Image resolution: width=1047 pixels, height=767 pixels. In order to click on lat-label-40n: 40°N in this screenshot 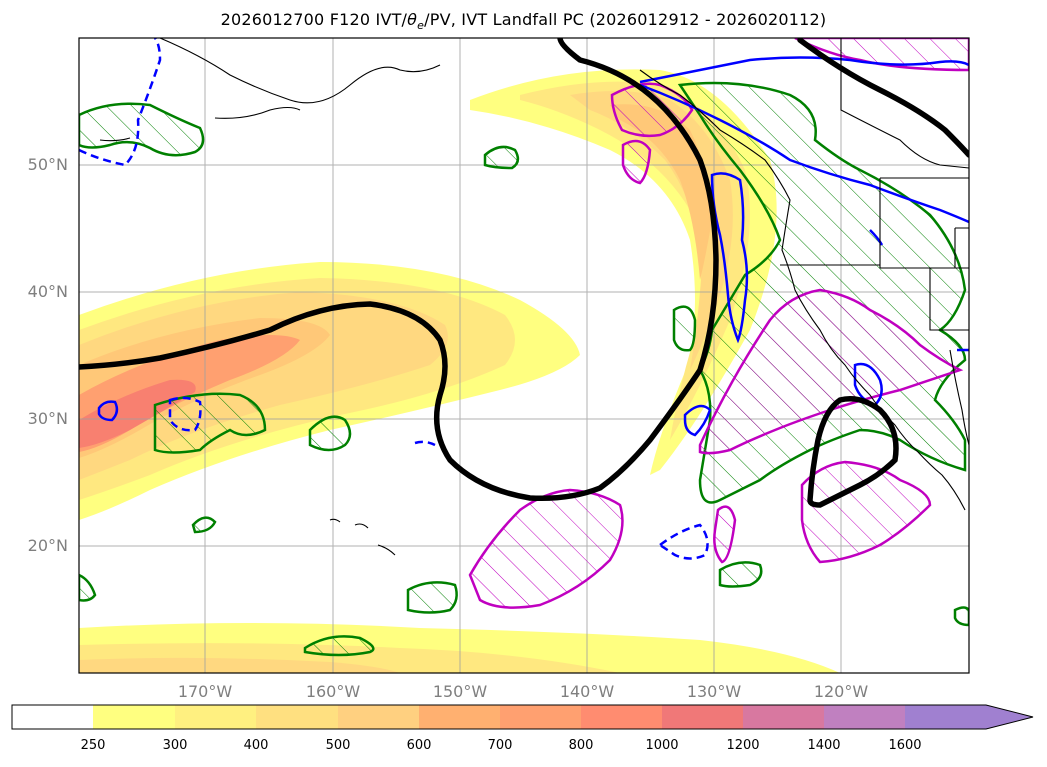, I will do `click(47, 291)`.